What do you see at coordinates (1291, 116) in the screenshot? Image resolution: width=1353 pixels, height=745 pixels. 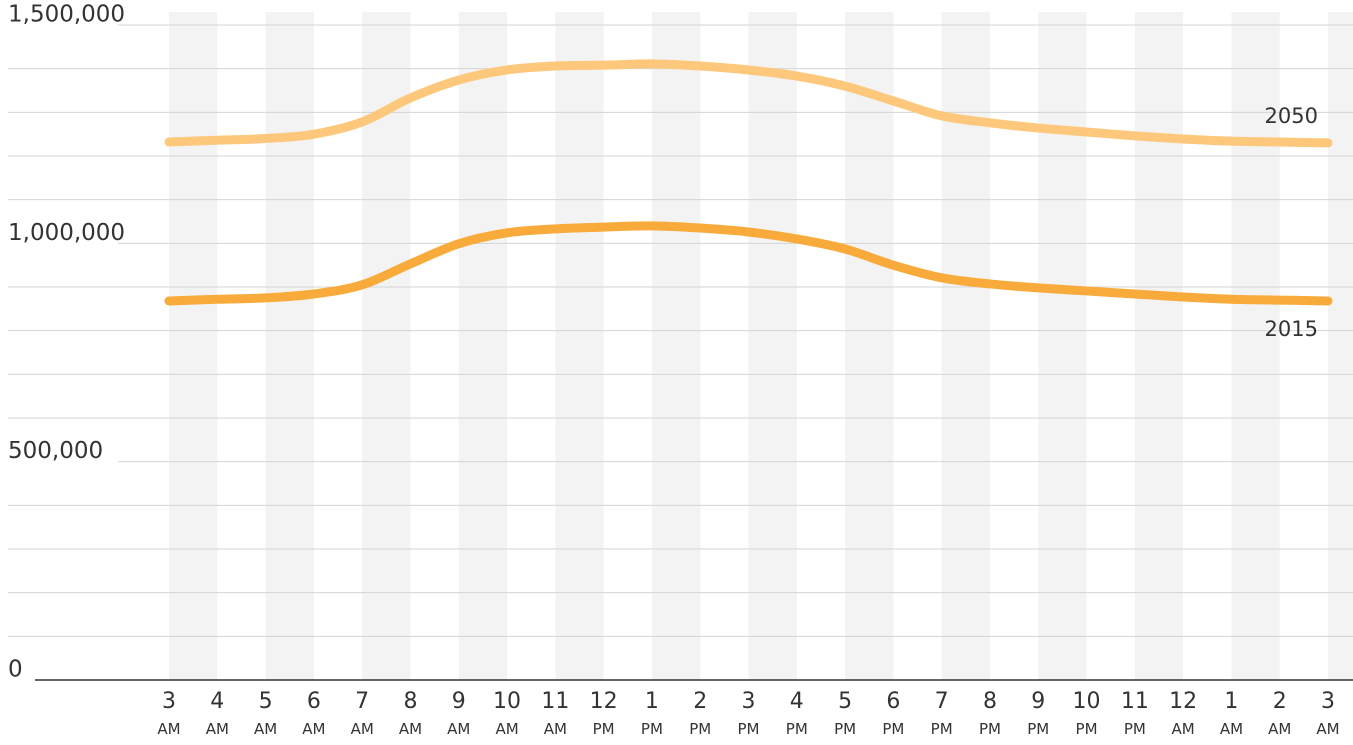 I see `series-label: 2050` at bounding box center [1291, 116].